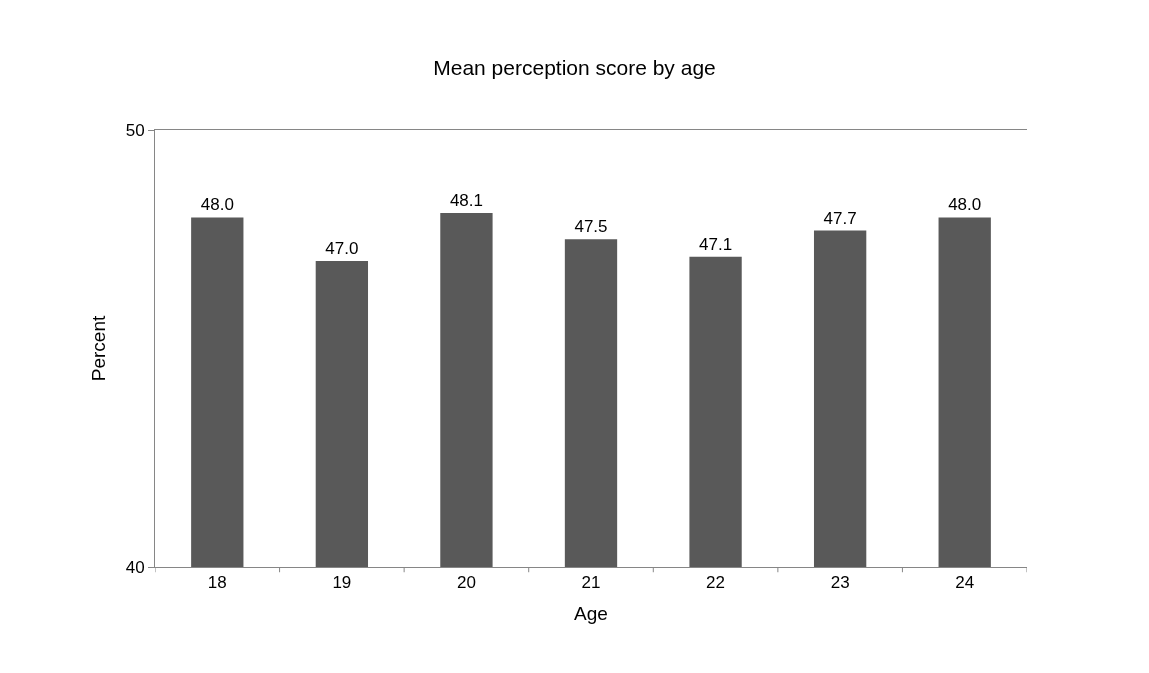 The width and height of the screenshot is (1149, 673). What do you see at coordinates (466, 583) in the screenshot?
I see `x-tick-label: 20` at bounding box center [466, 583].